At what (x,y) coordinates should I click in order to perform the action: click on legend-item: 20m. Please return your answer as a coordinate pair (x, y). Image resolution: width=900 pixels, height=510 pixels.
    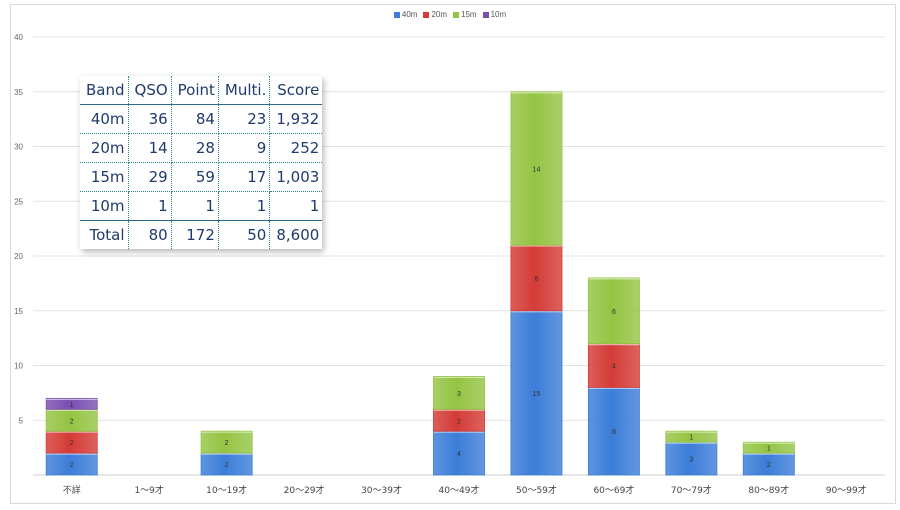
    Looking at the image, I should click on (435, 14).